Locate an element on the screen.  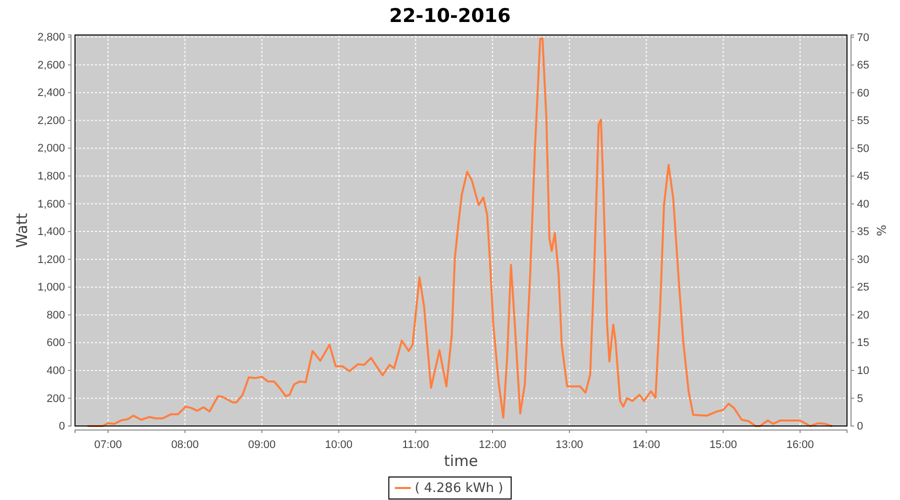
y-tick-label: 2,600 is located at coordinates (51, 65).